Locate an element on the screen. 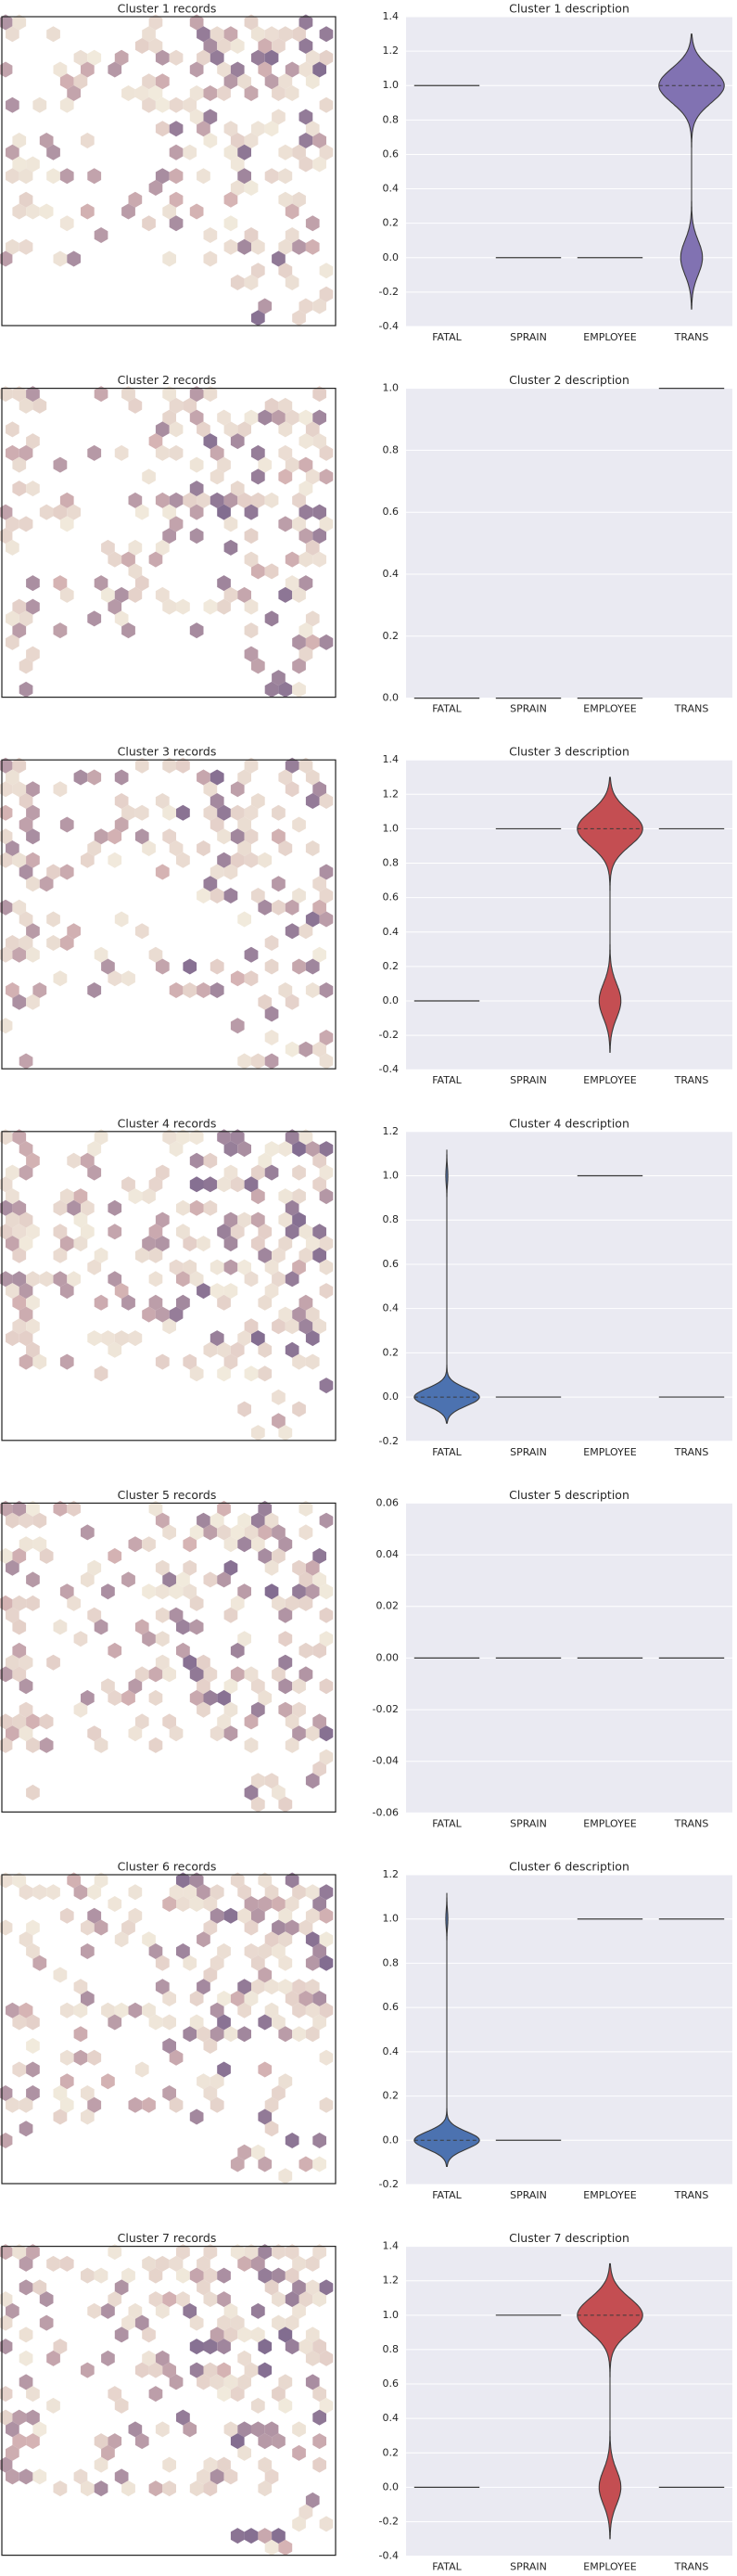 The width and height of the screenshot is (737, 2576). y-tick-label: 0.06 is located at coordinates (388, 1502).